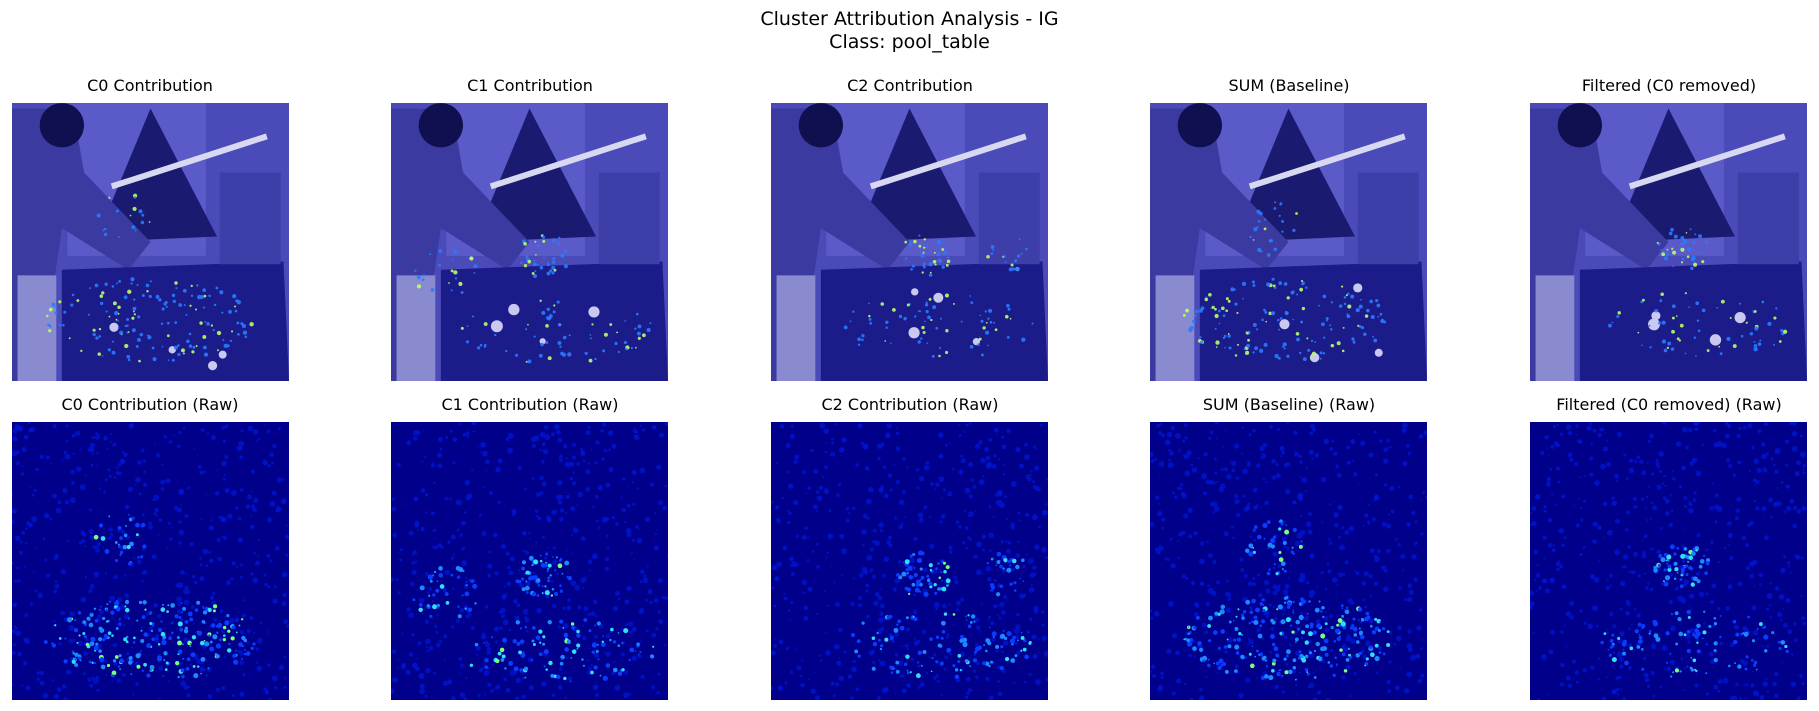  What do you see at coordinates (1669, 85) in the screenshot?
I see `panel-title-filtered: Filtered (C0 removed)` at bounding box center [1669, 85].